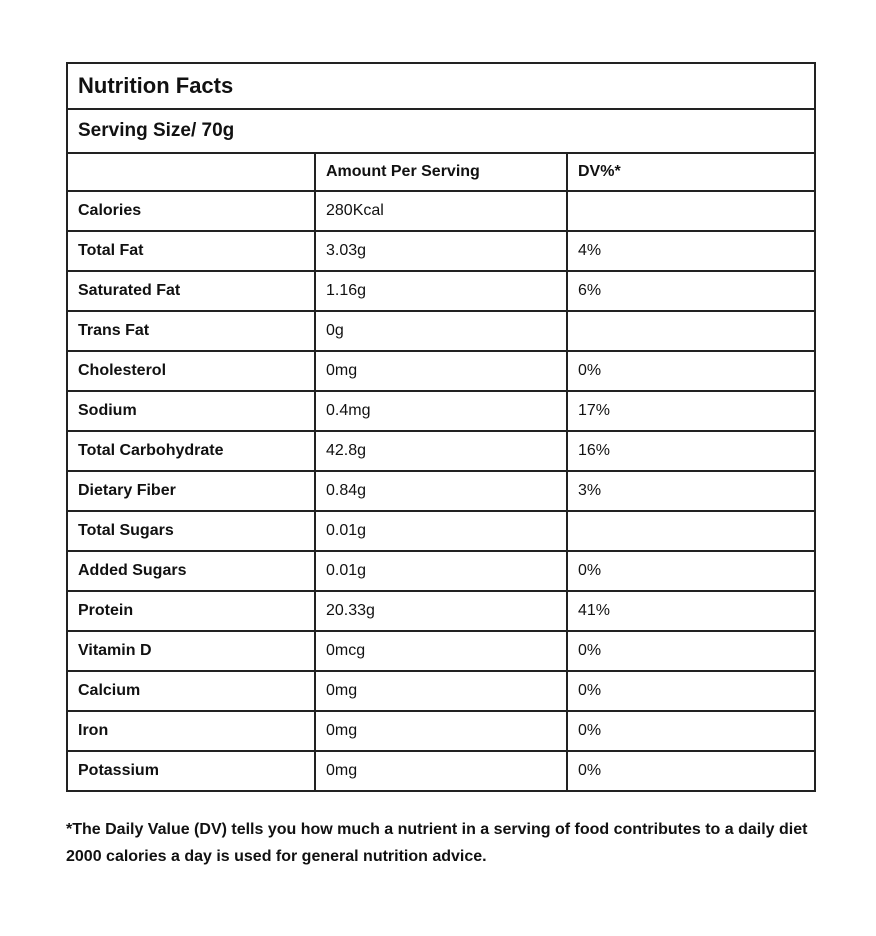 The image size is (876, 936). What do you see at coordinates (192, 211) in the screenshot?
I see `nutrient-label-cell: Calories` at bounding box center [192, 211].